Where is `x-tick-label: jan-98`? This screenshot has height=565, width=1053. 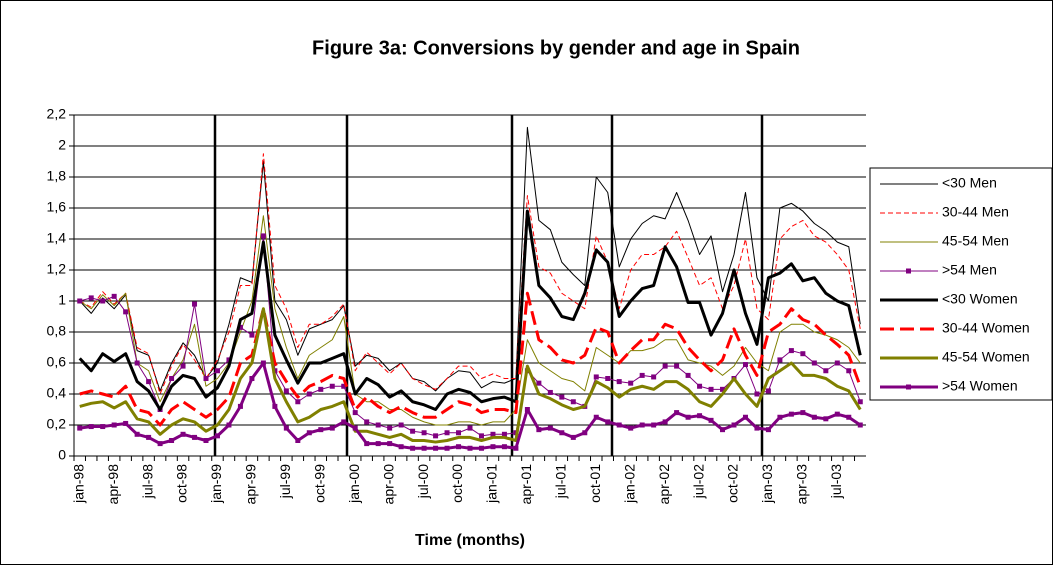
x-tick-label: jan-98 is located at coordinates (78, 484).